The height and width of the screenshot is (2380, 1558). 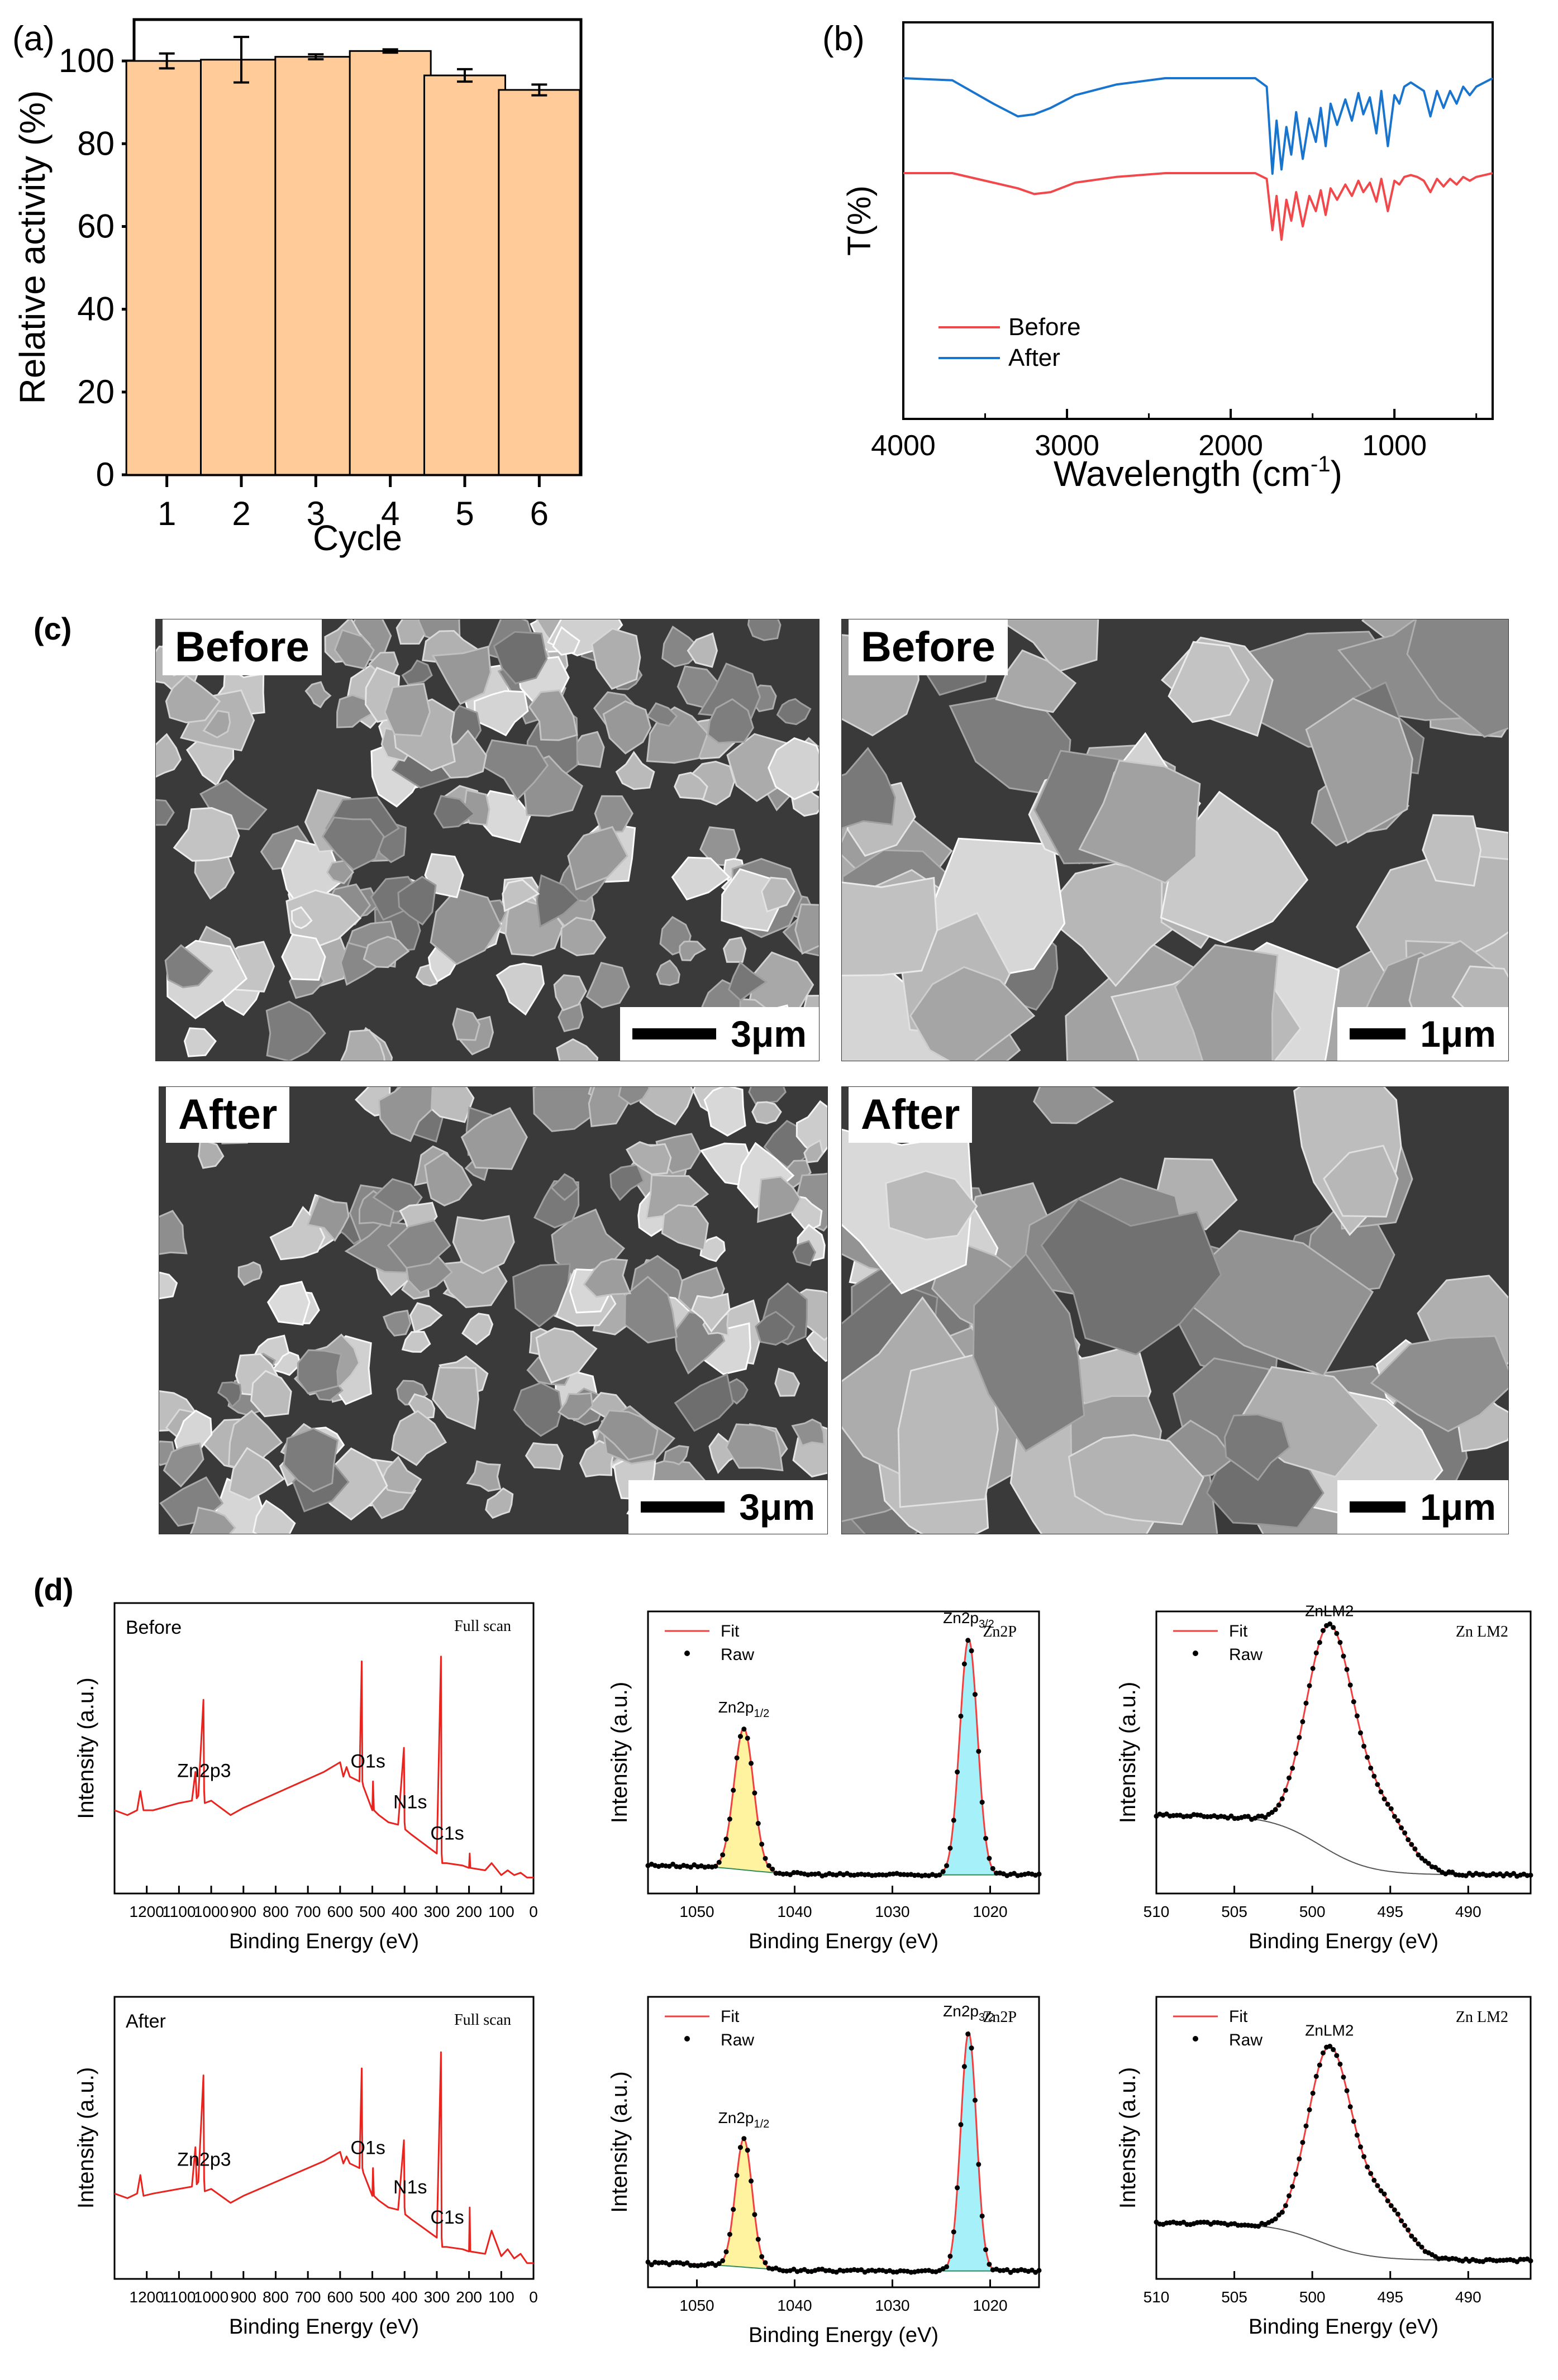 What do you see at coordinates (483, 1627) in the screenshot?
I see `plot-subtitle: Full scan` at bounding box center [483, 1627].